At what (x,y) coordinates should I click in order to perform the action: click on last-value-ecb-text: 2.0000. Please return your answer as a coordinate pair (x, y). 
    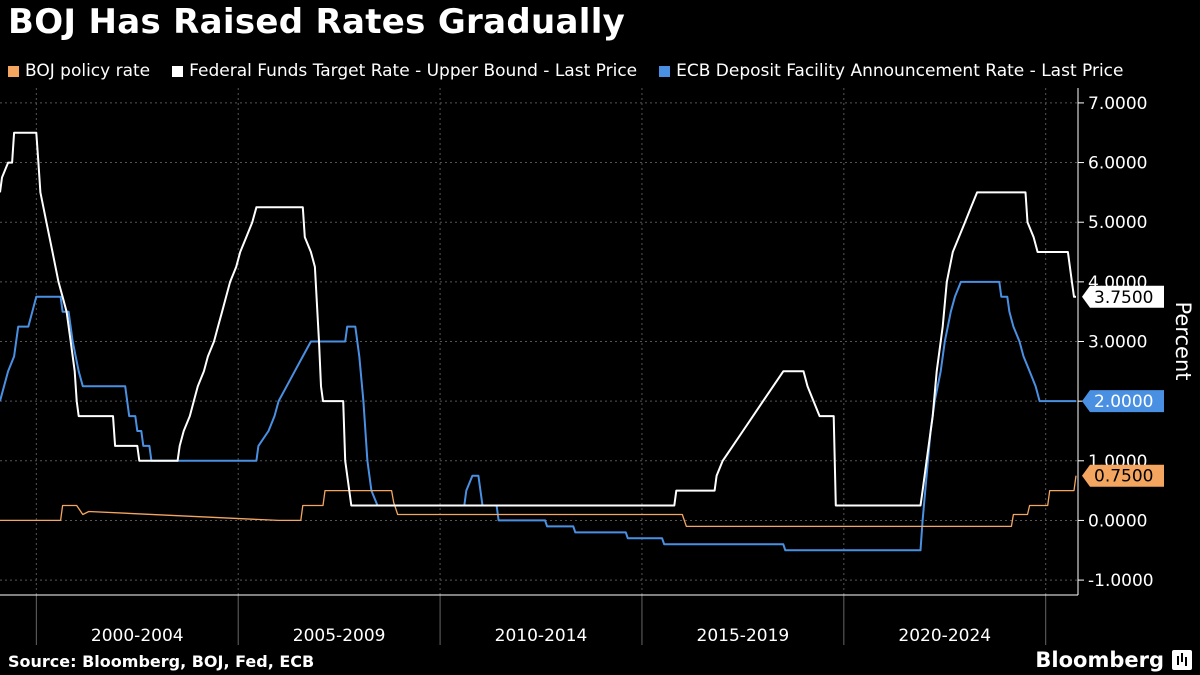
    Looking at the image, I should click on (1123, 402).